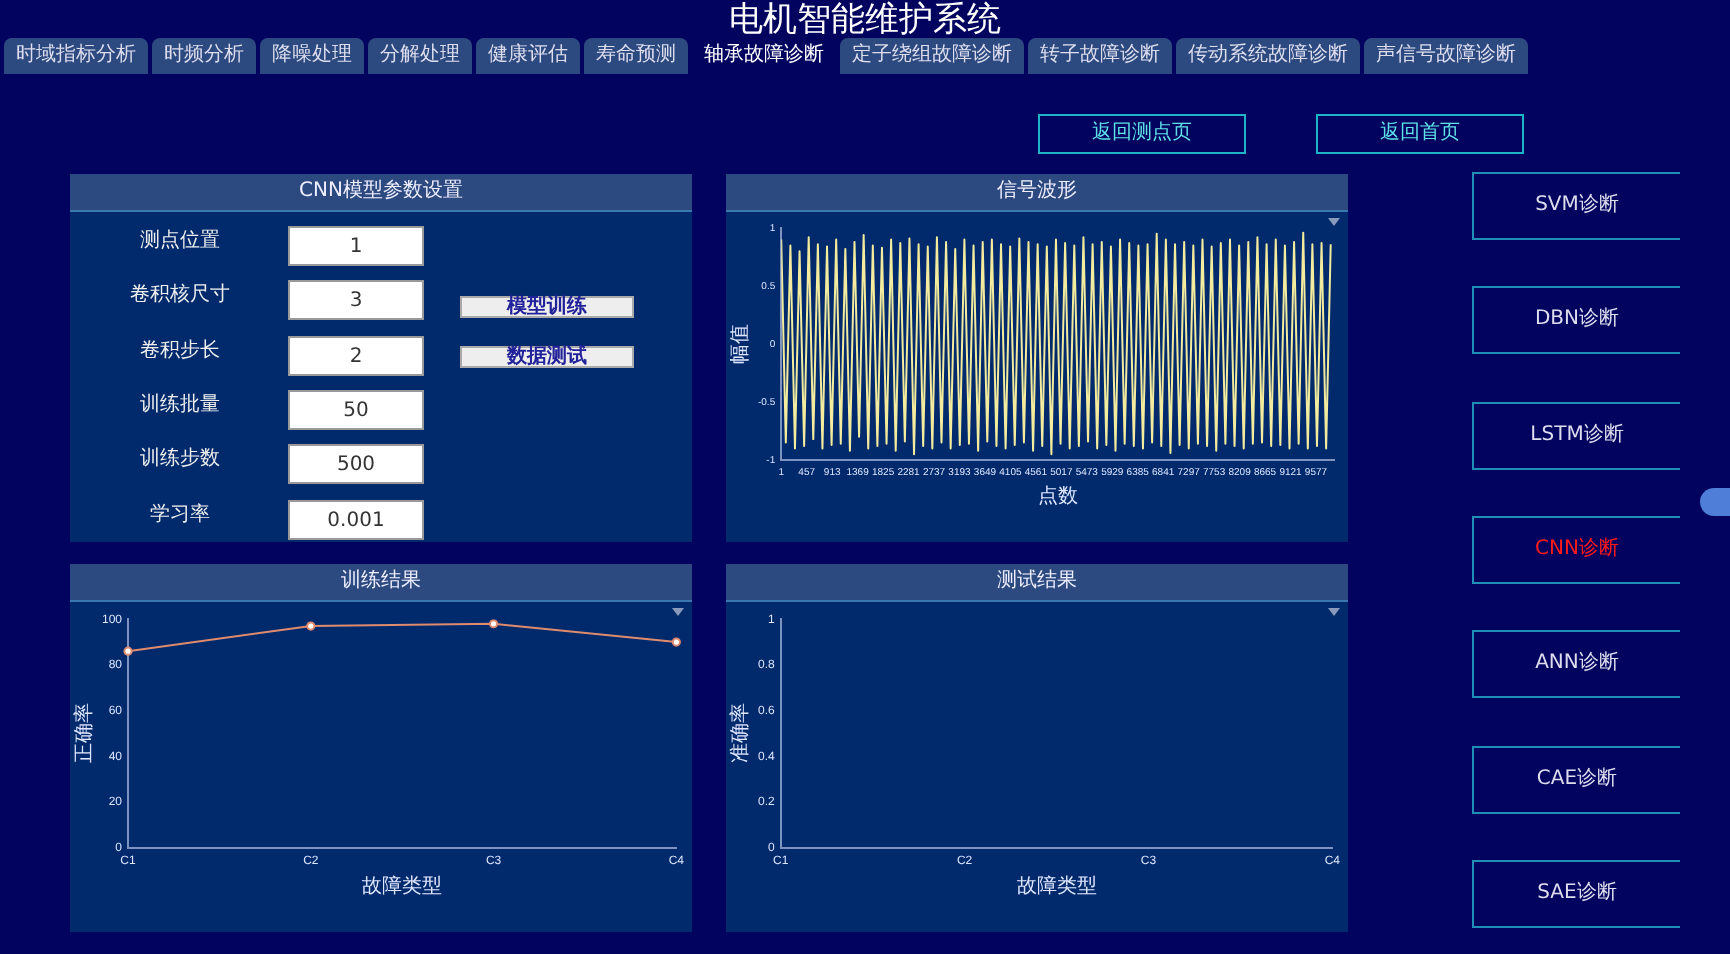  What do you see at coordinates (1576, 779) in the screenshot?
I see `text: CAE诊断` at bounding box center [1576, 779].